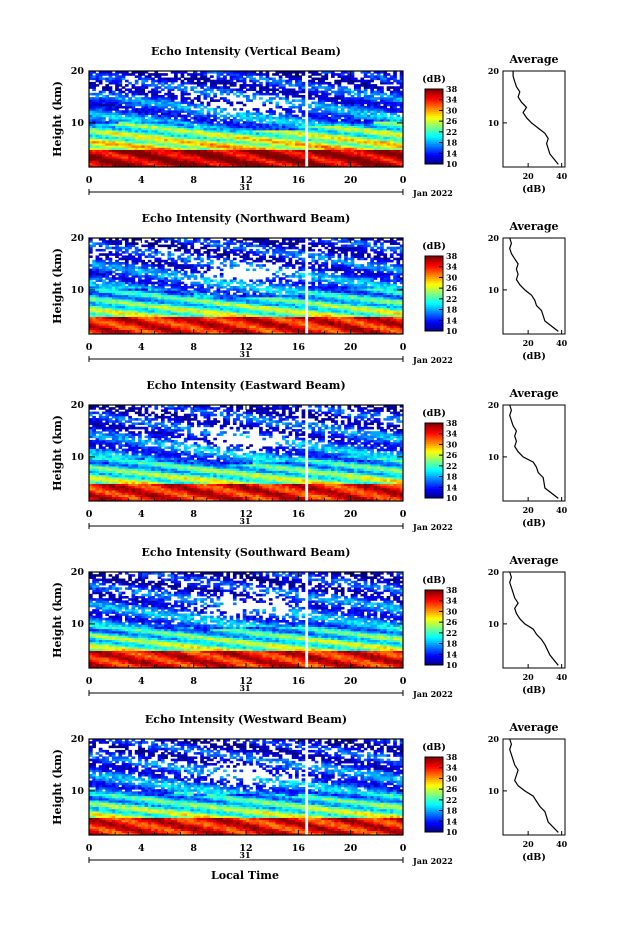 The height and width of the screenshot is (929, 618). I want to click on profile-y-tick-label: 10, so click(494, 290).